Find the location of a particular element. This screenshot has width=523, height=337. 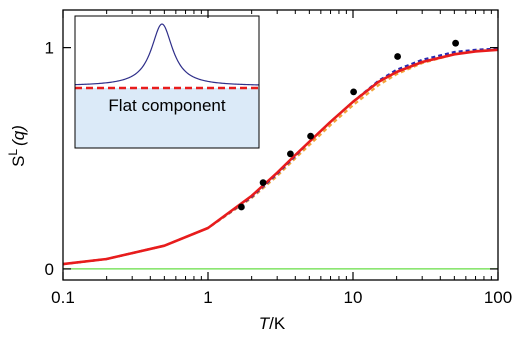

inset-frame is located at coordinates (167, 82).